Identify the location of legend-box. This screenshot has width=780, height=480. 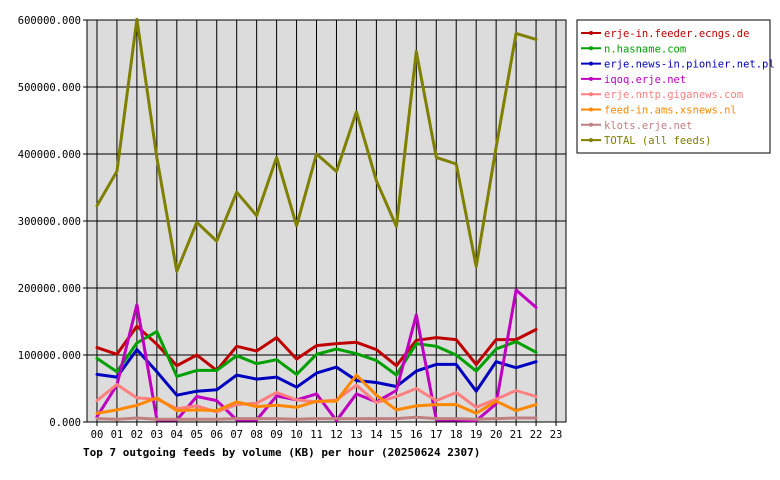
(673, 86).